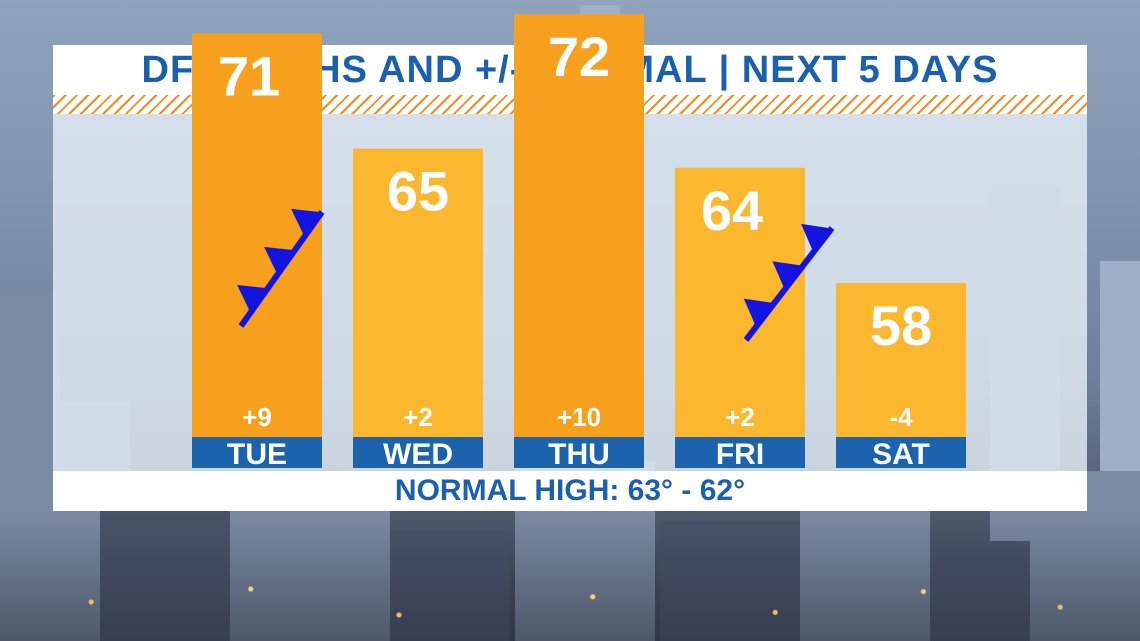 This screenshot has height=641, width=1140. What do you see at coordinates (418, 191) in the screenshot?
I see `bar-value-label: 65` at bounding box center [418, 191].